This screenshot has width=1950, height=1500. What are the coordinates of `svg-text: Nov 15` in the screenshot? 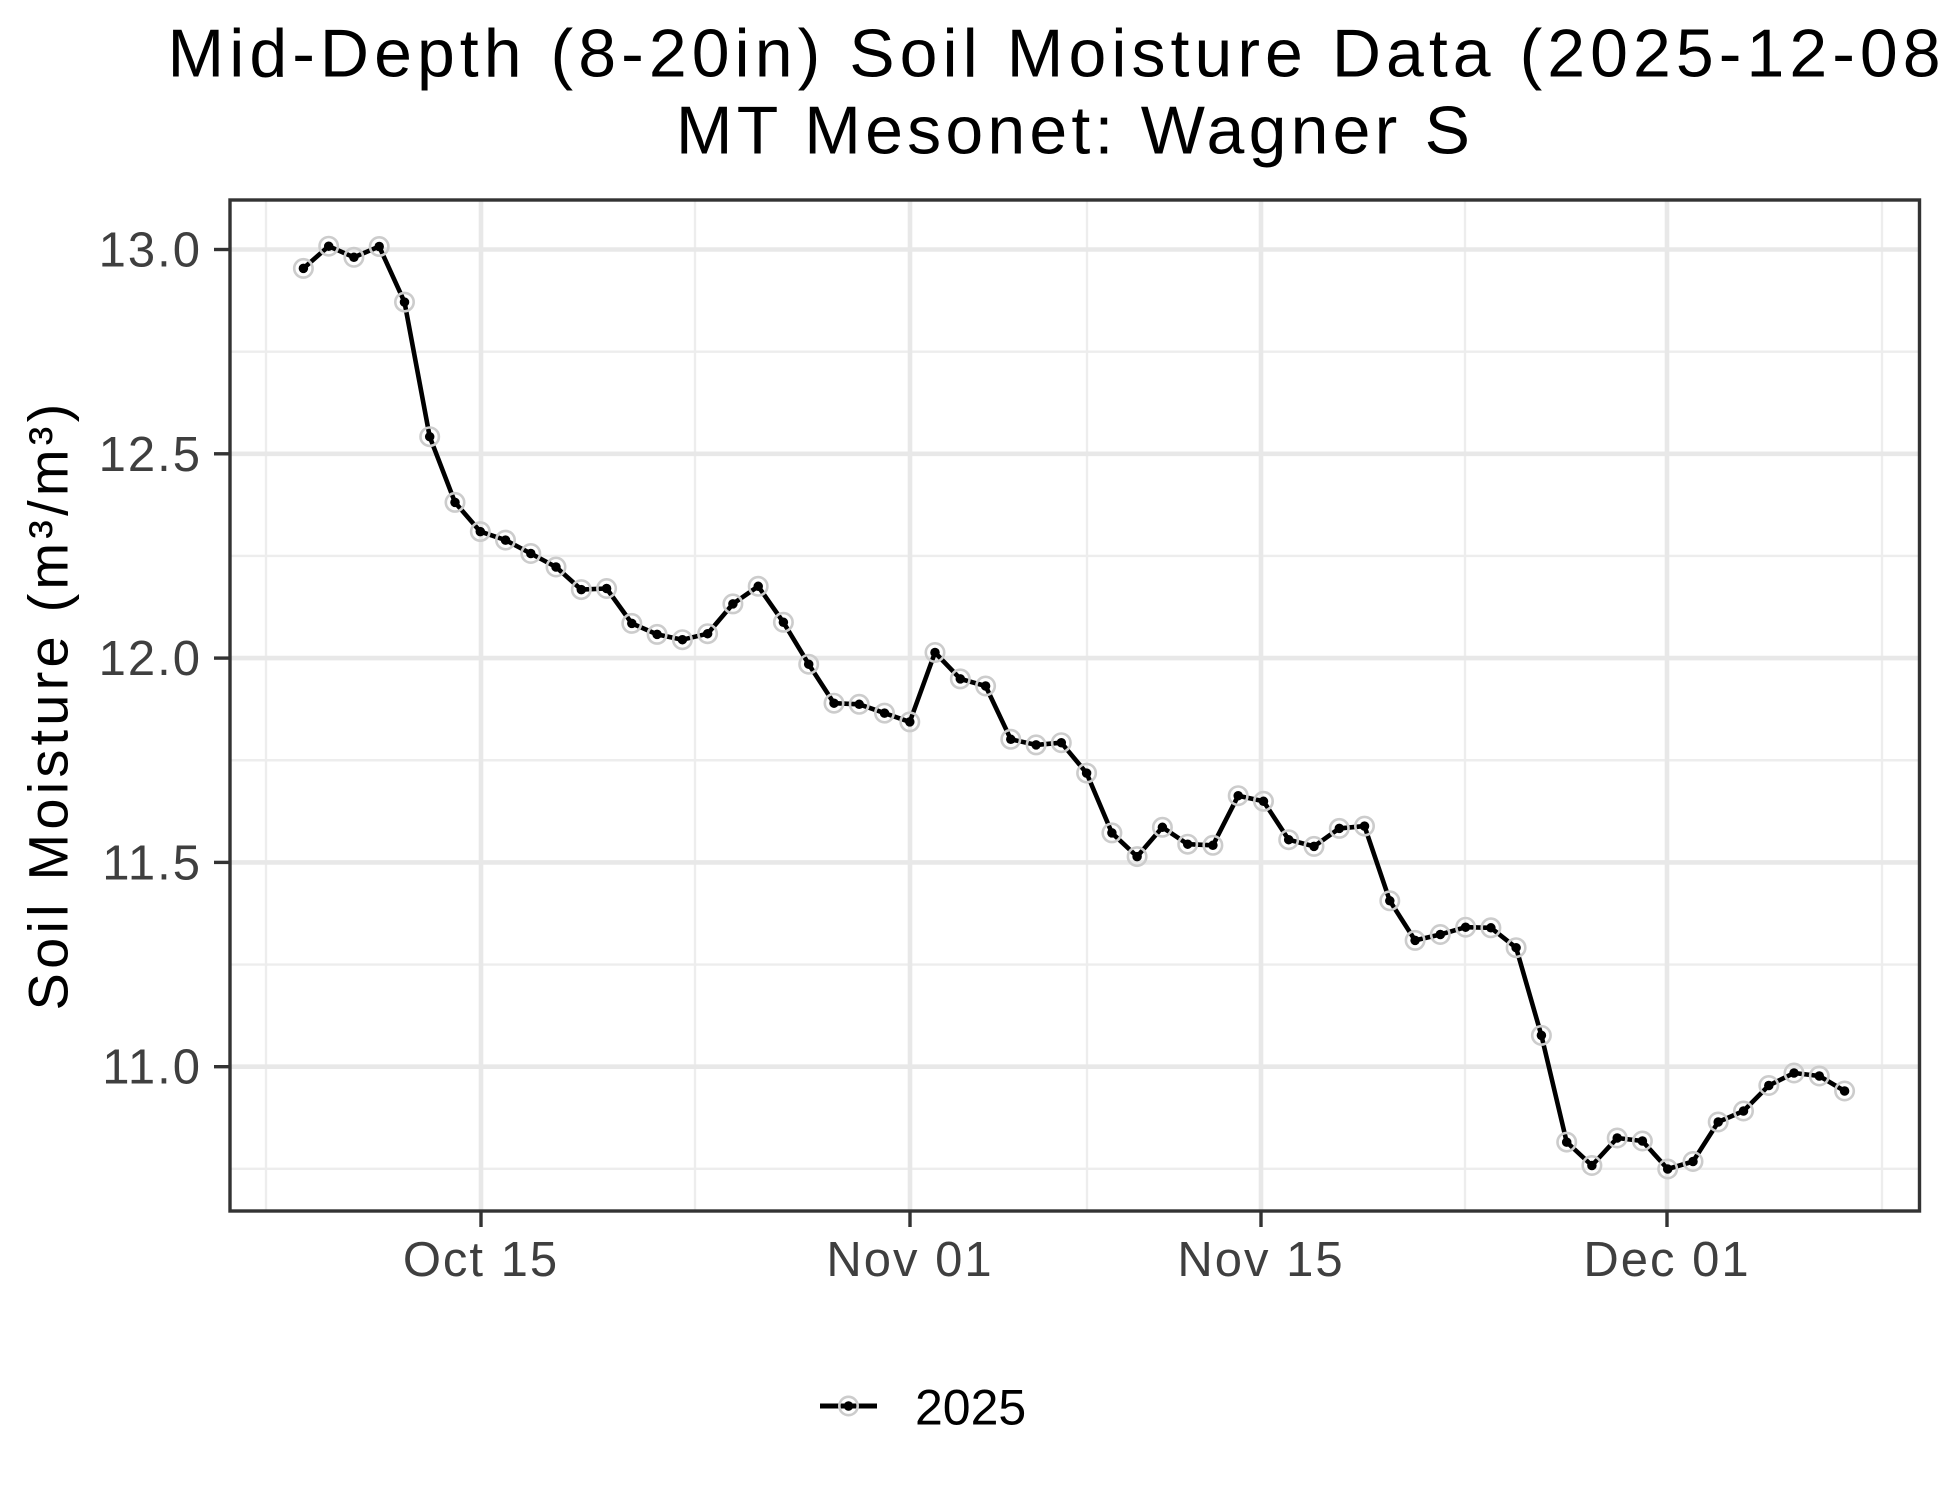 It's located at (1260, 1260).